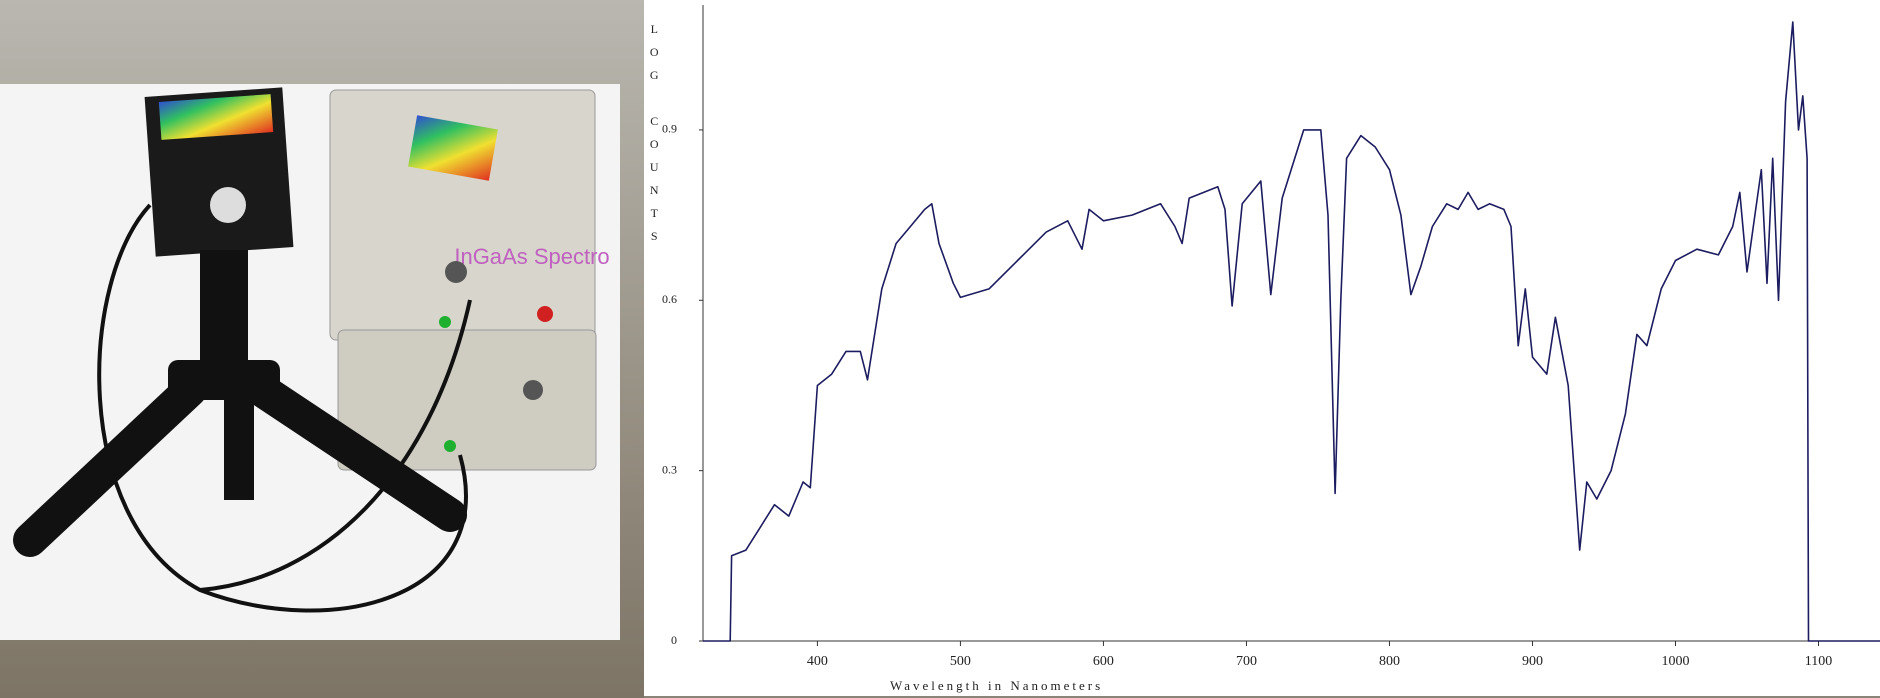 Image resolution: width=1880 pixels, height=698 pixels. Describe the element at coordinates (669, 299) in the screenshot. I see `y-tick-label: 0.6` at that location.